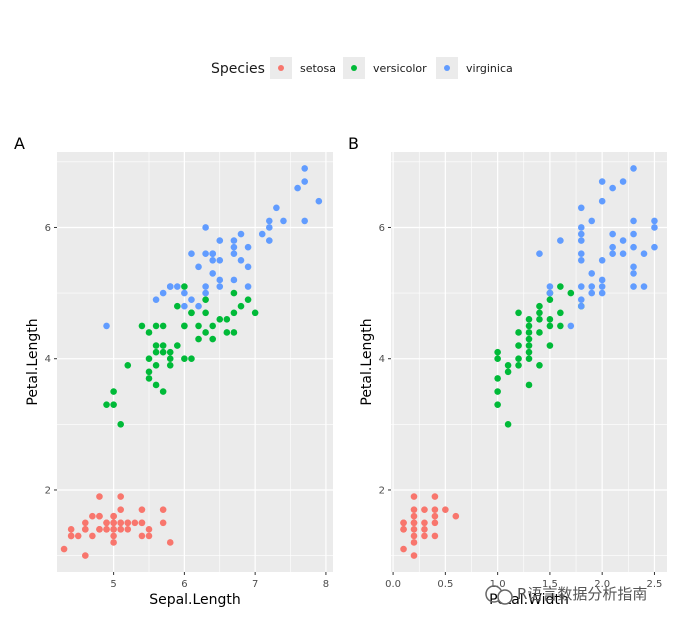  What do you see at coordinates (326, 584) in the screenshot?
I see `tick-label-x: 8` at bounding box center [326, 584].